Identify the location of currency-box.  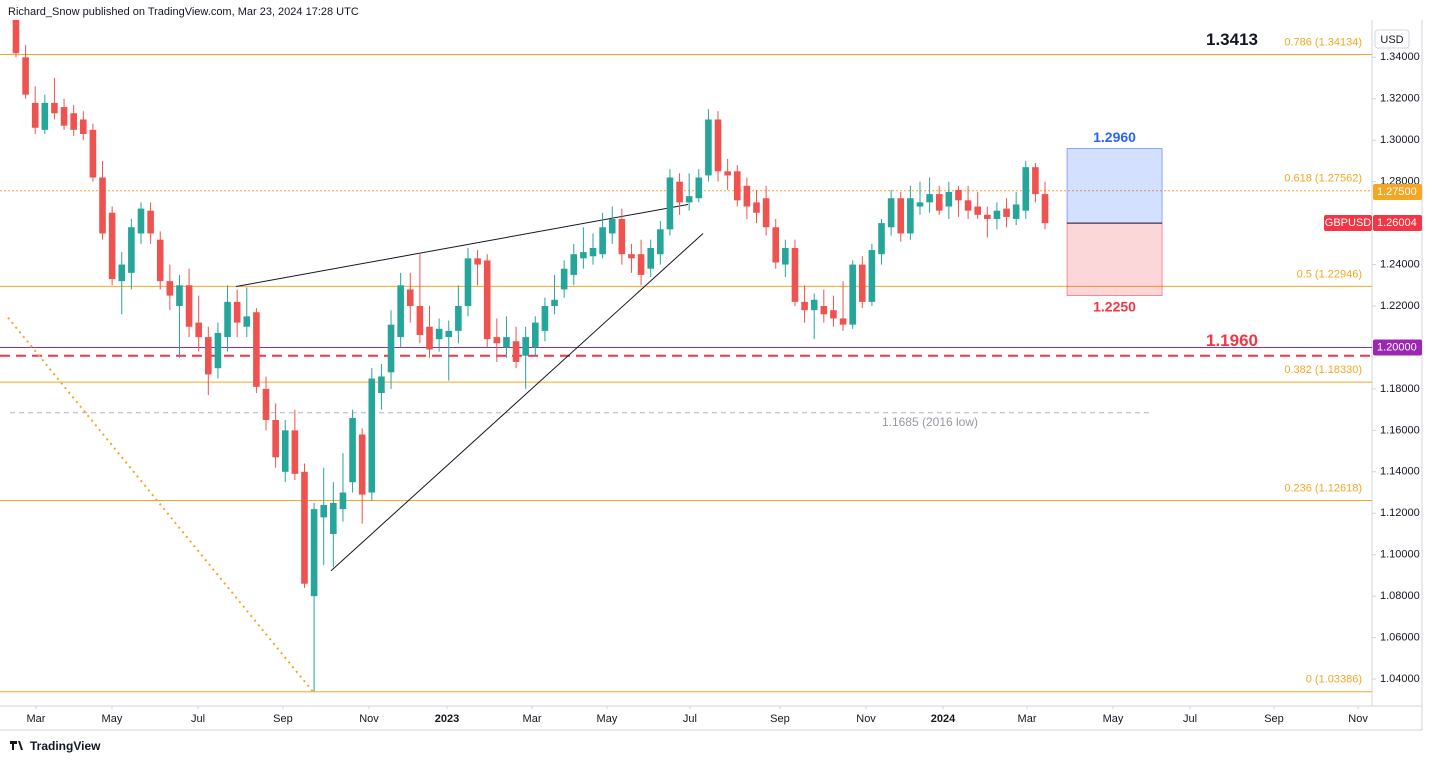
(1392, 39).